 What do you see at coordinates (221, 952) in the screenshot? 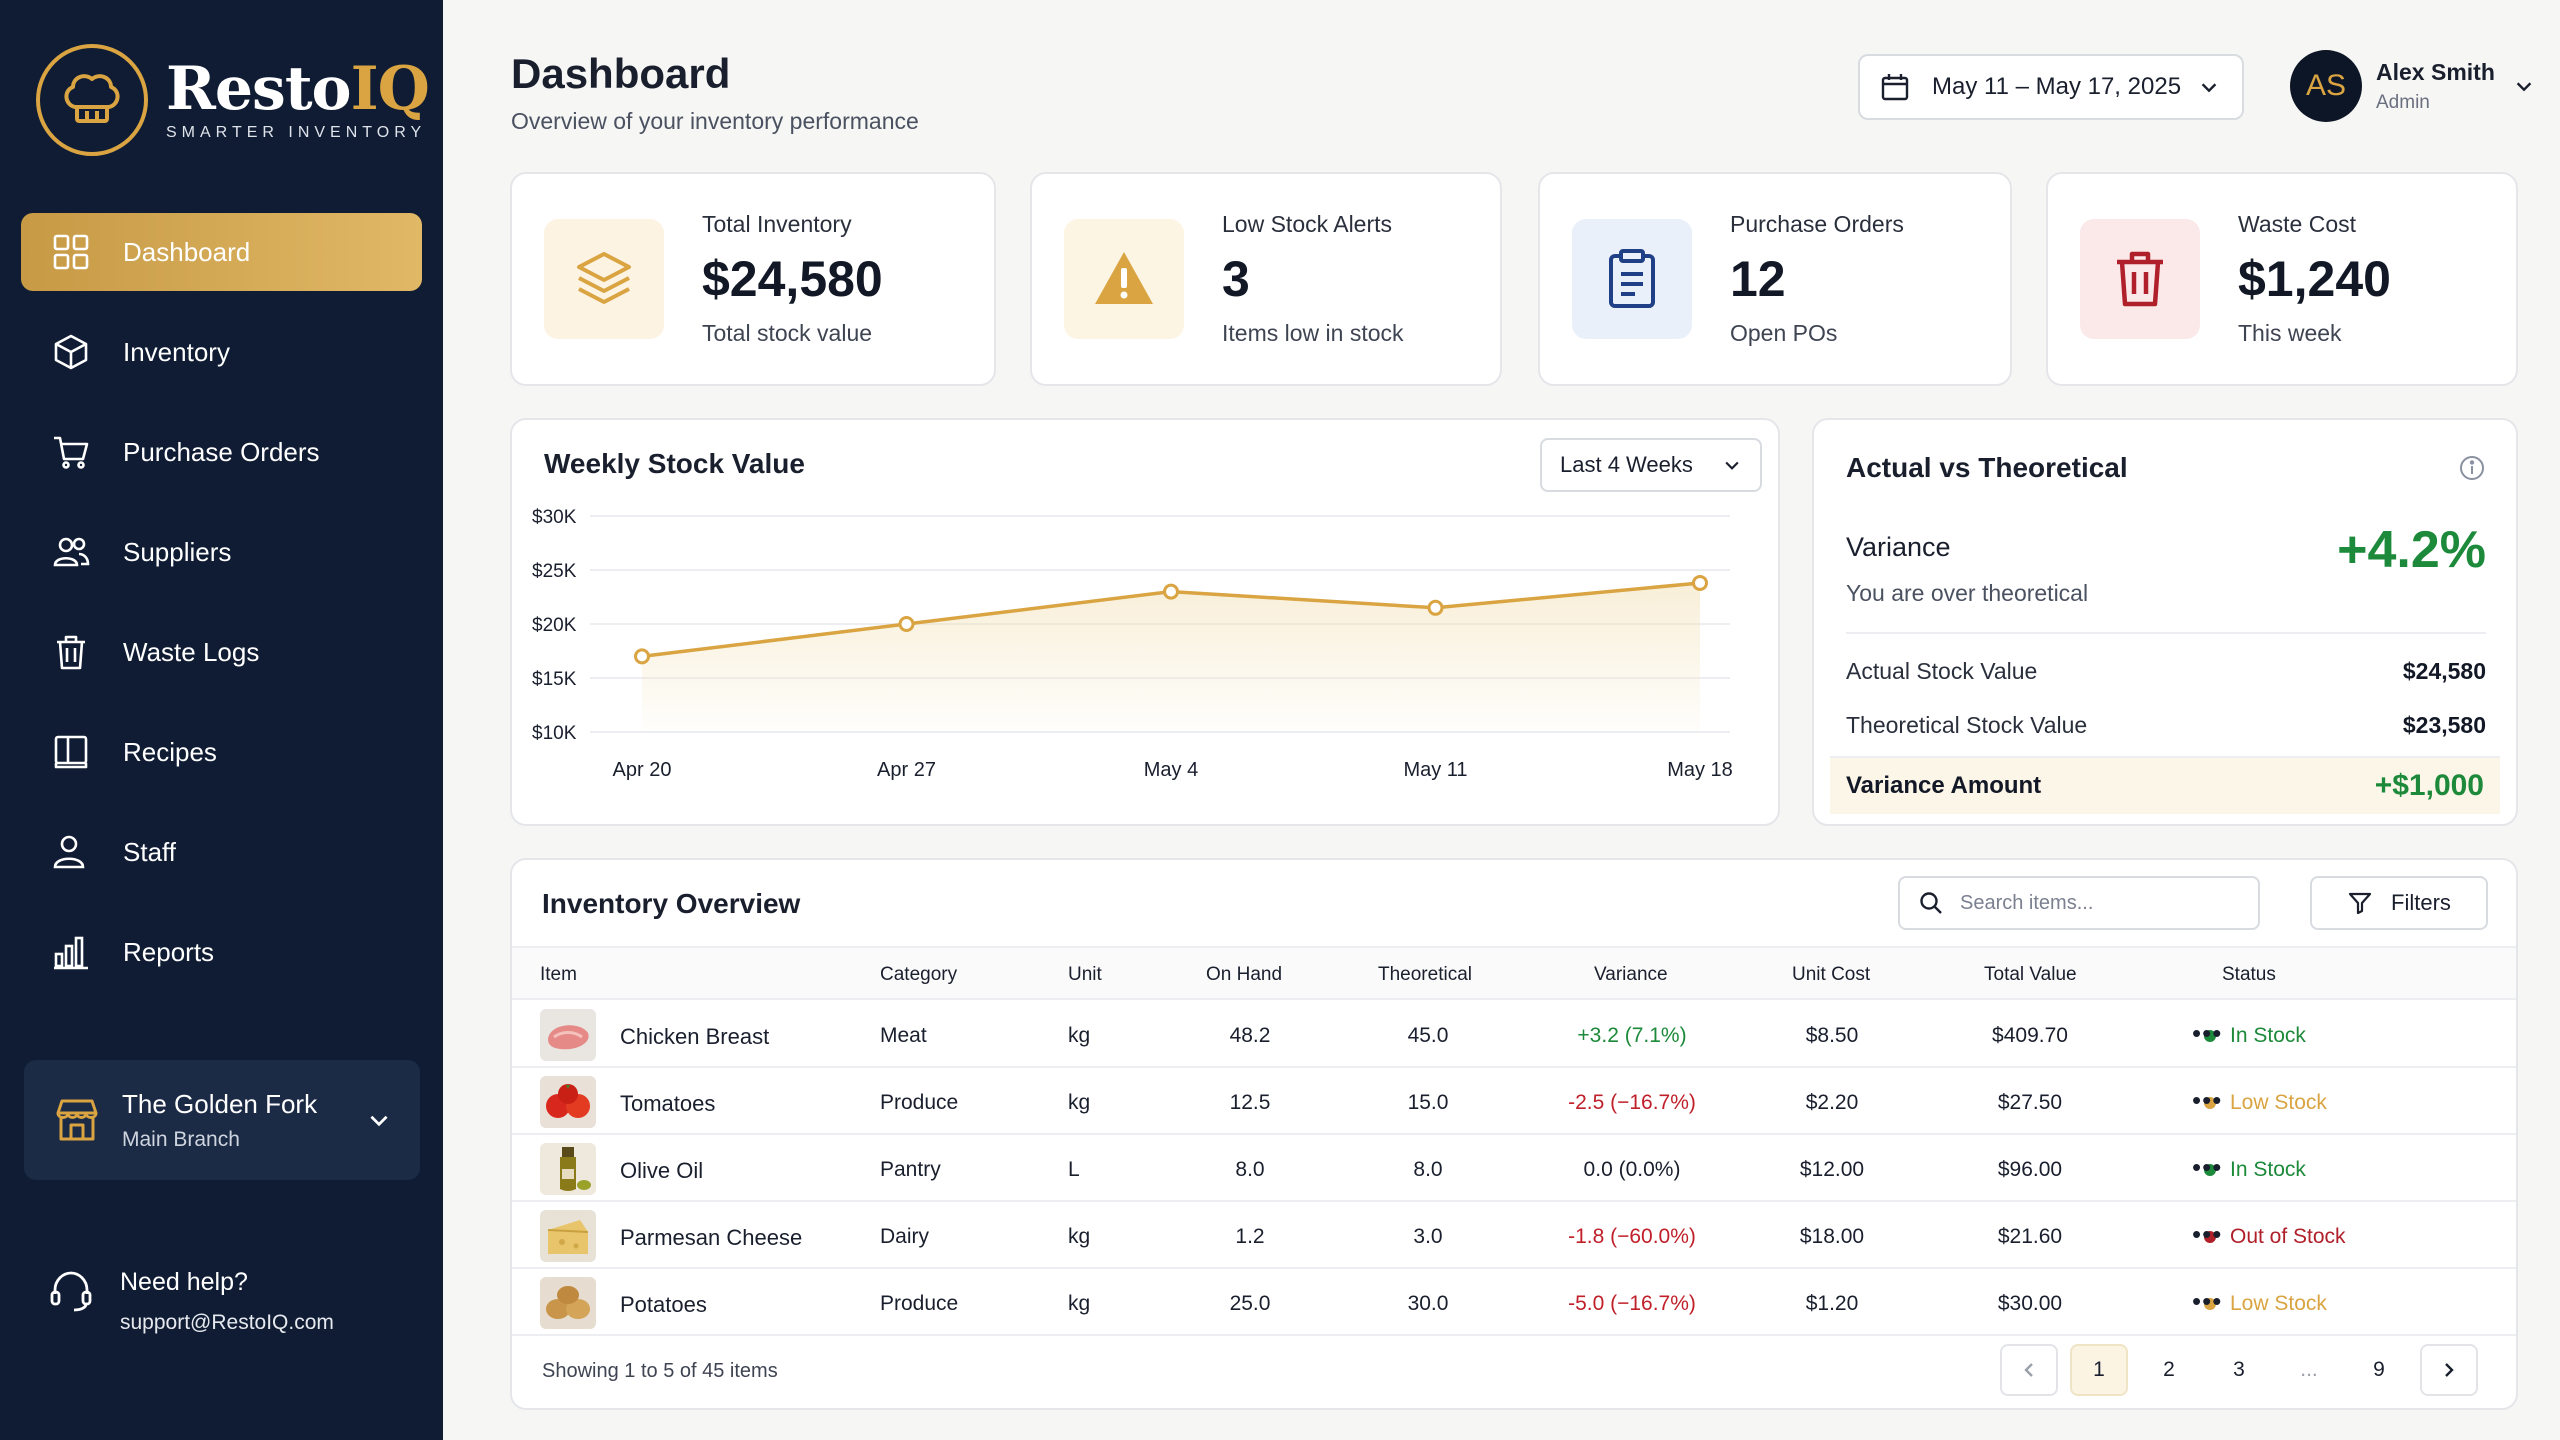
I see `nav-item-reports: Reports` at bounding box center [221, 952].